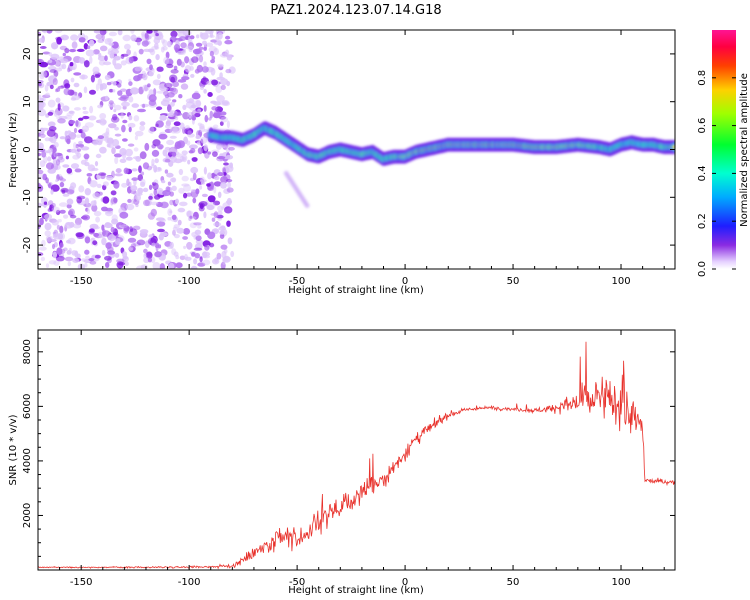 This screenshot has width=750, height=600. Describe the element at coordinates (81, 281) in the screenshot. I see `spectrogram-xtick-label: -150` at that location.